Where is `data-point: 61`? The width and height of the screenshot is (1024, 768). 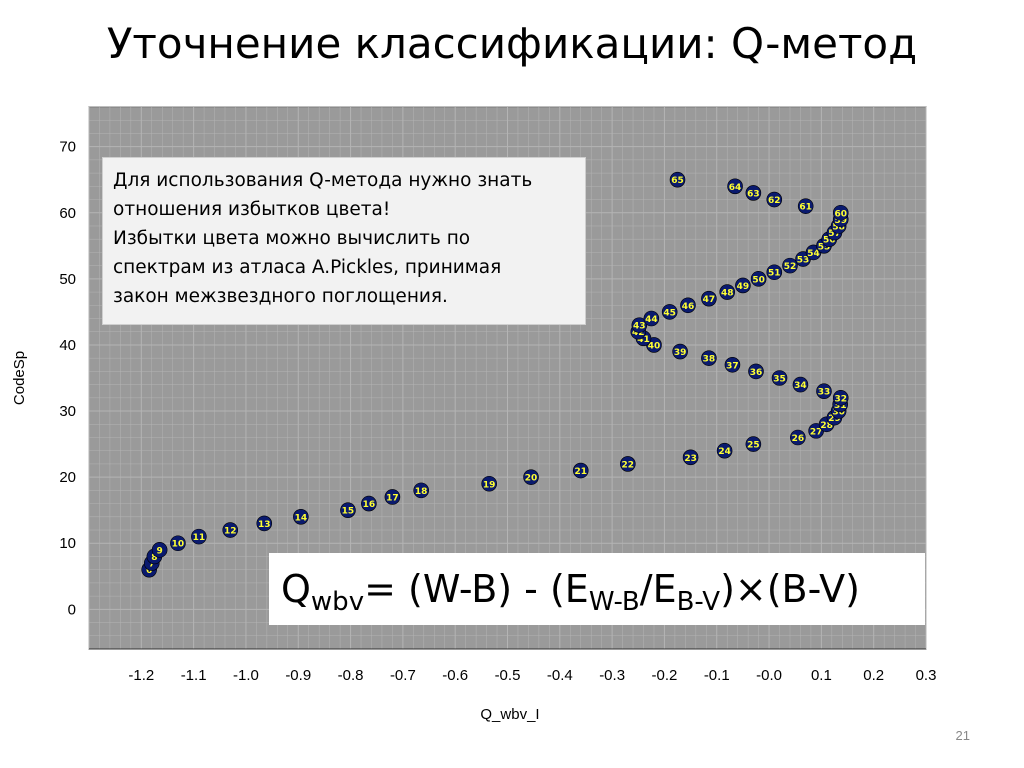 data-point: 61 is located at coordinates (805, 206).